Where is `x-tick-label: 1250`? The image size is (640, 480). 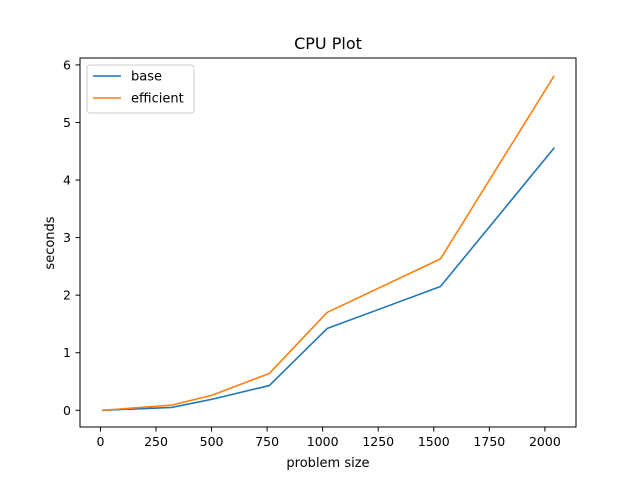 x-tick-label: 1250 is located at coordinates (378, 441).